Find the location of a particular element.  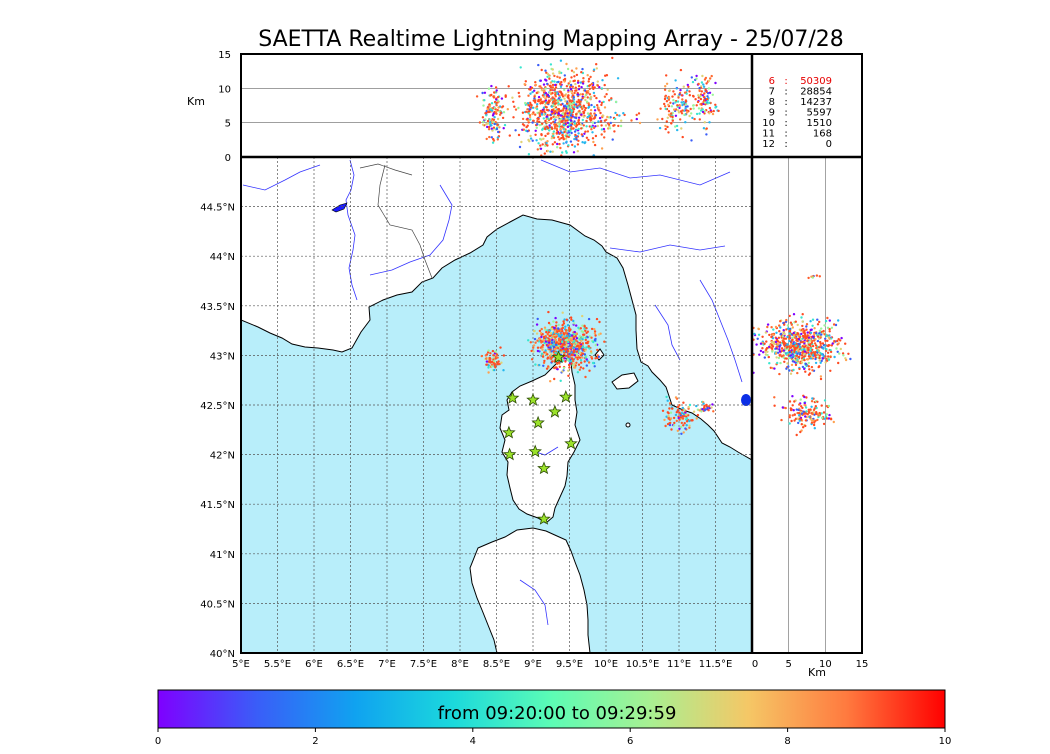

colorbar-time-label: from 09:20:00 to 09:29:59 is located at coordinates (557, 713).